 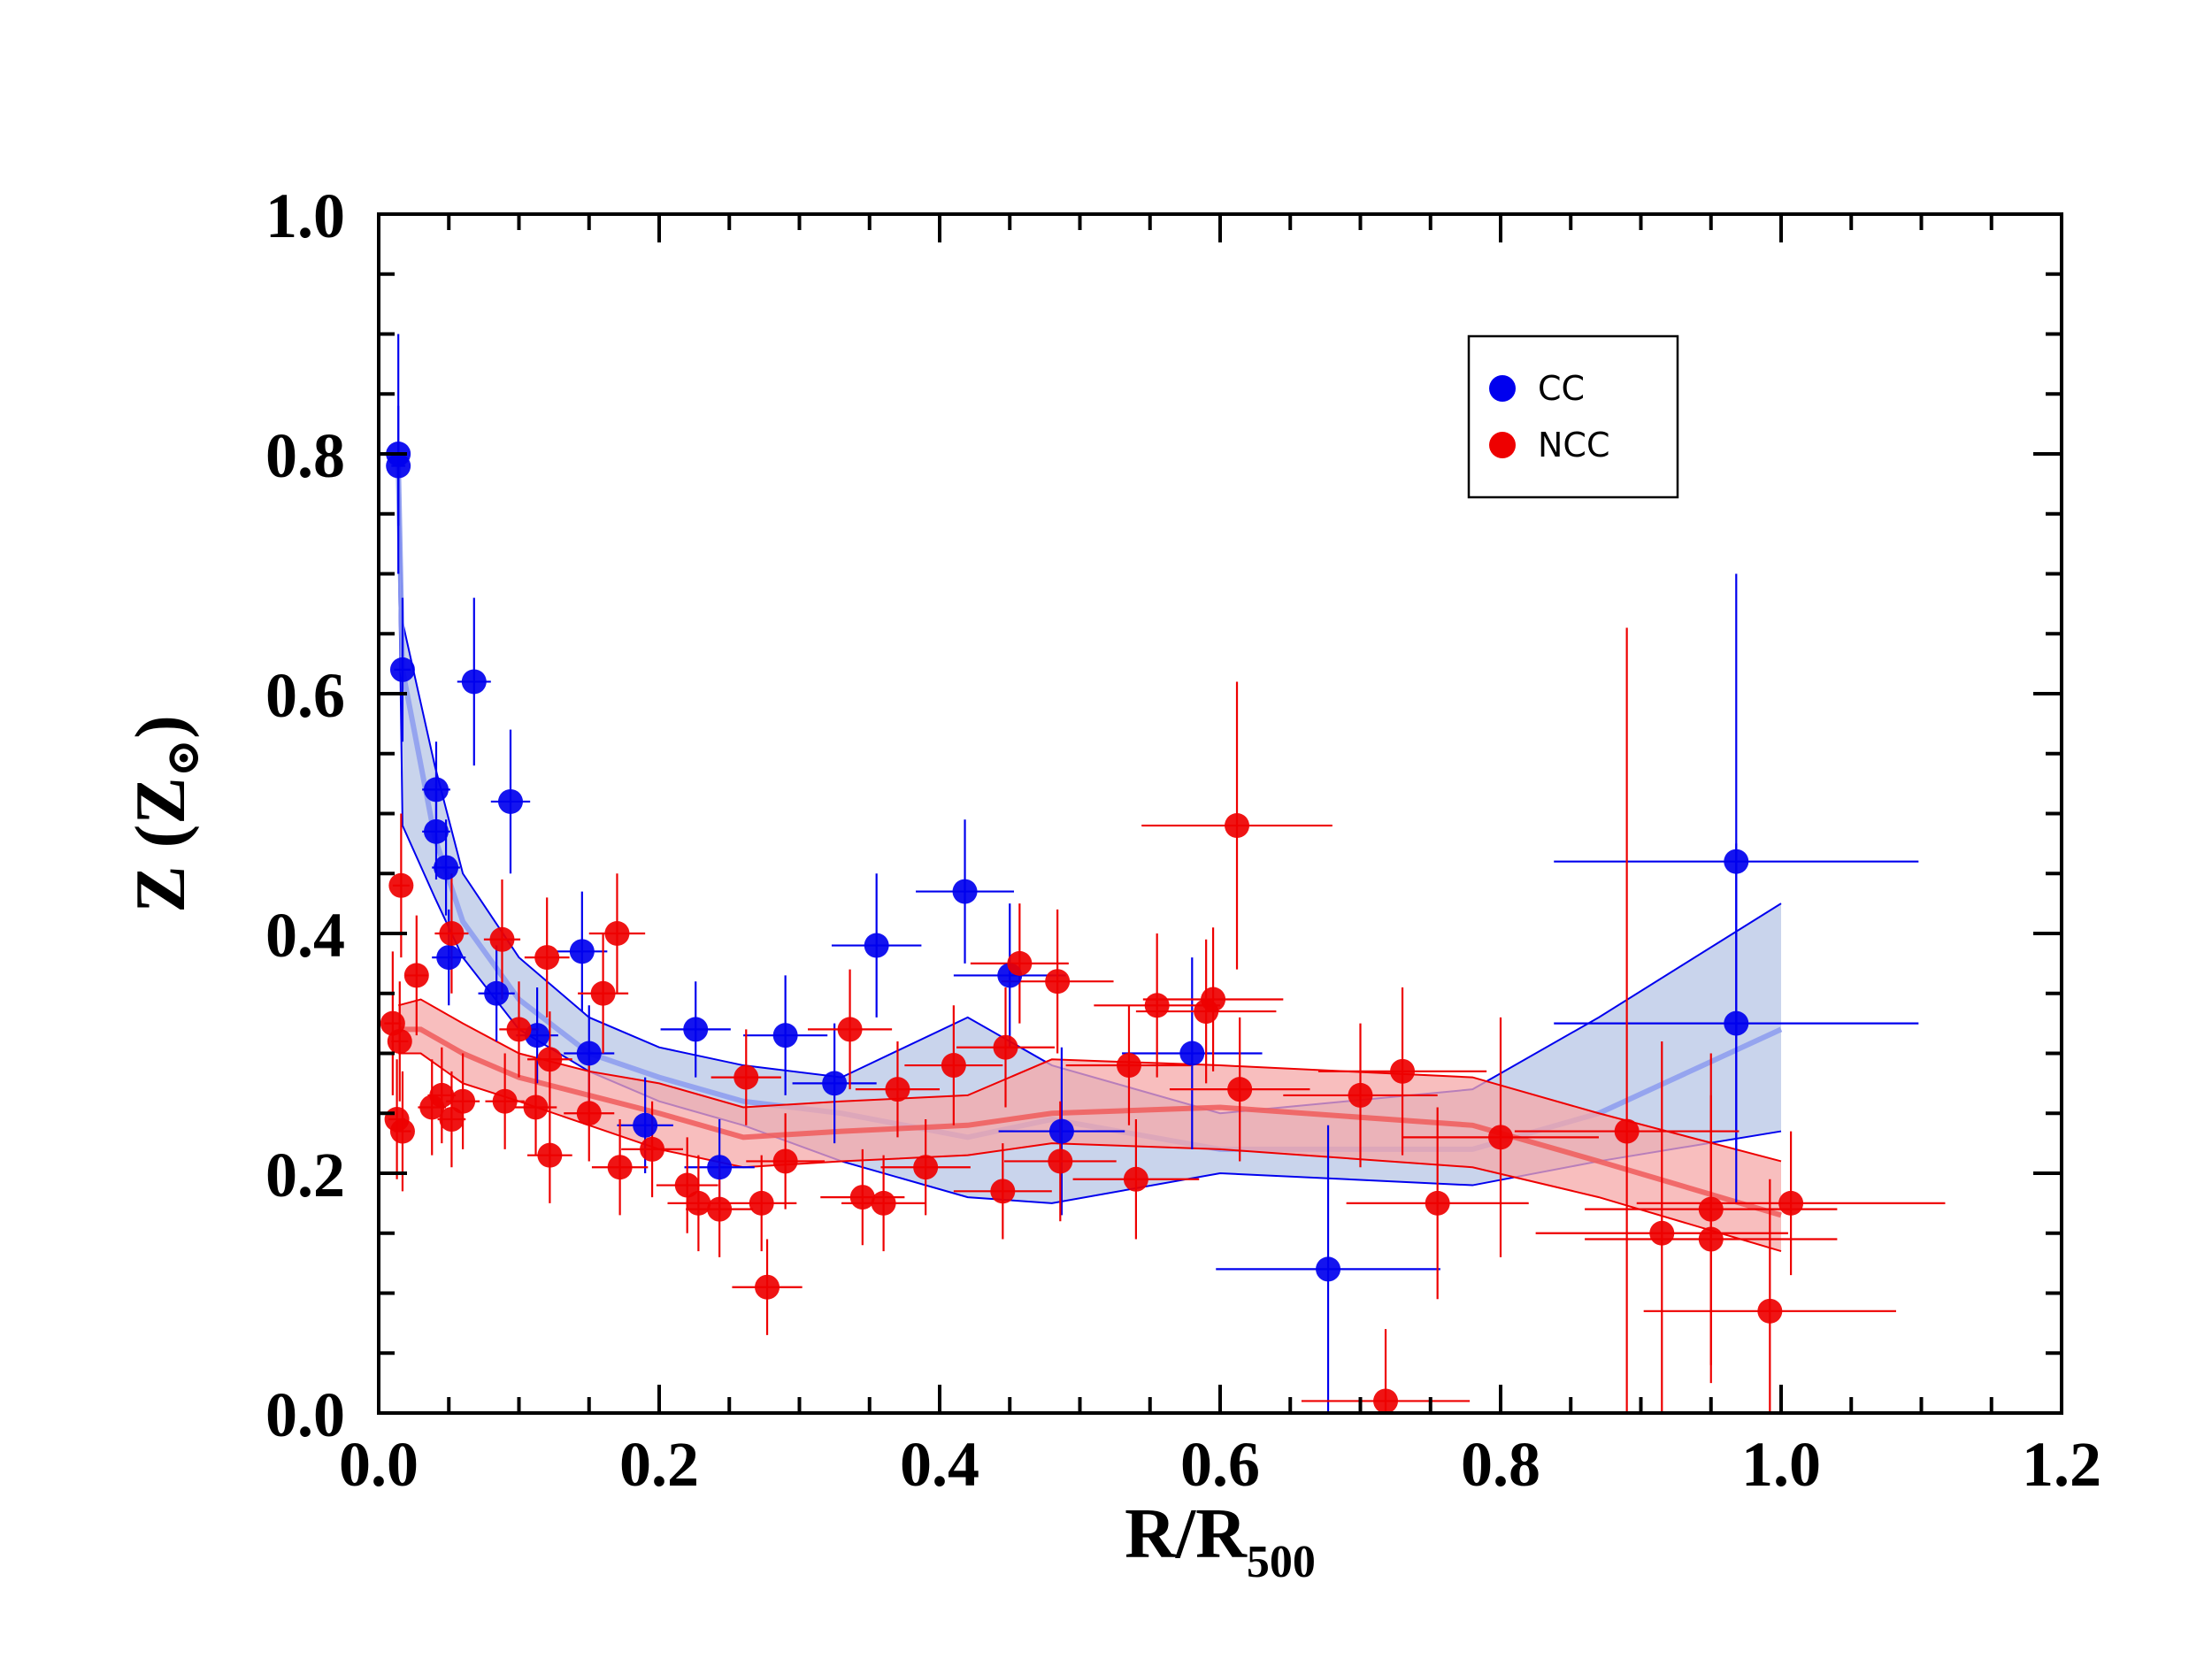 I want to click on x-tick-label-3: 0.6, so click(x=1220, y=1465).